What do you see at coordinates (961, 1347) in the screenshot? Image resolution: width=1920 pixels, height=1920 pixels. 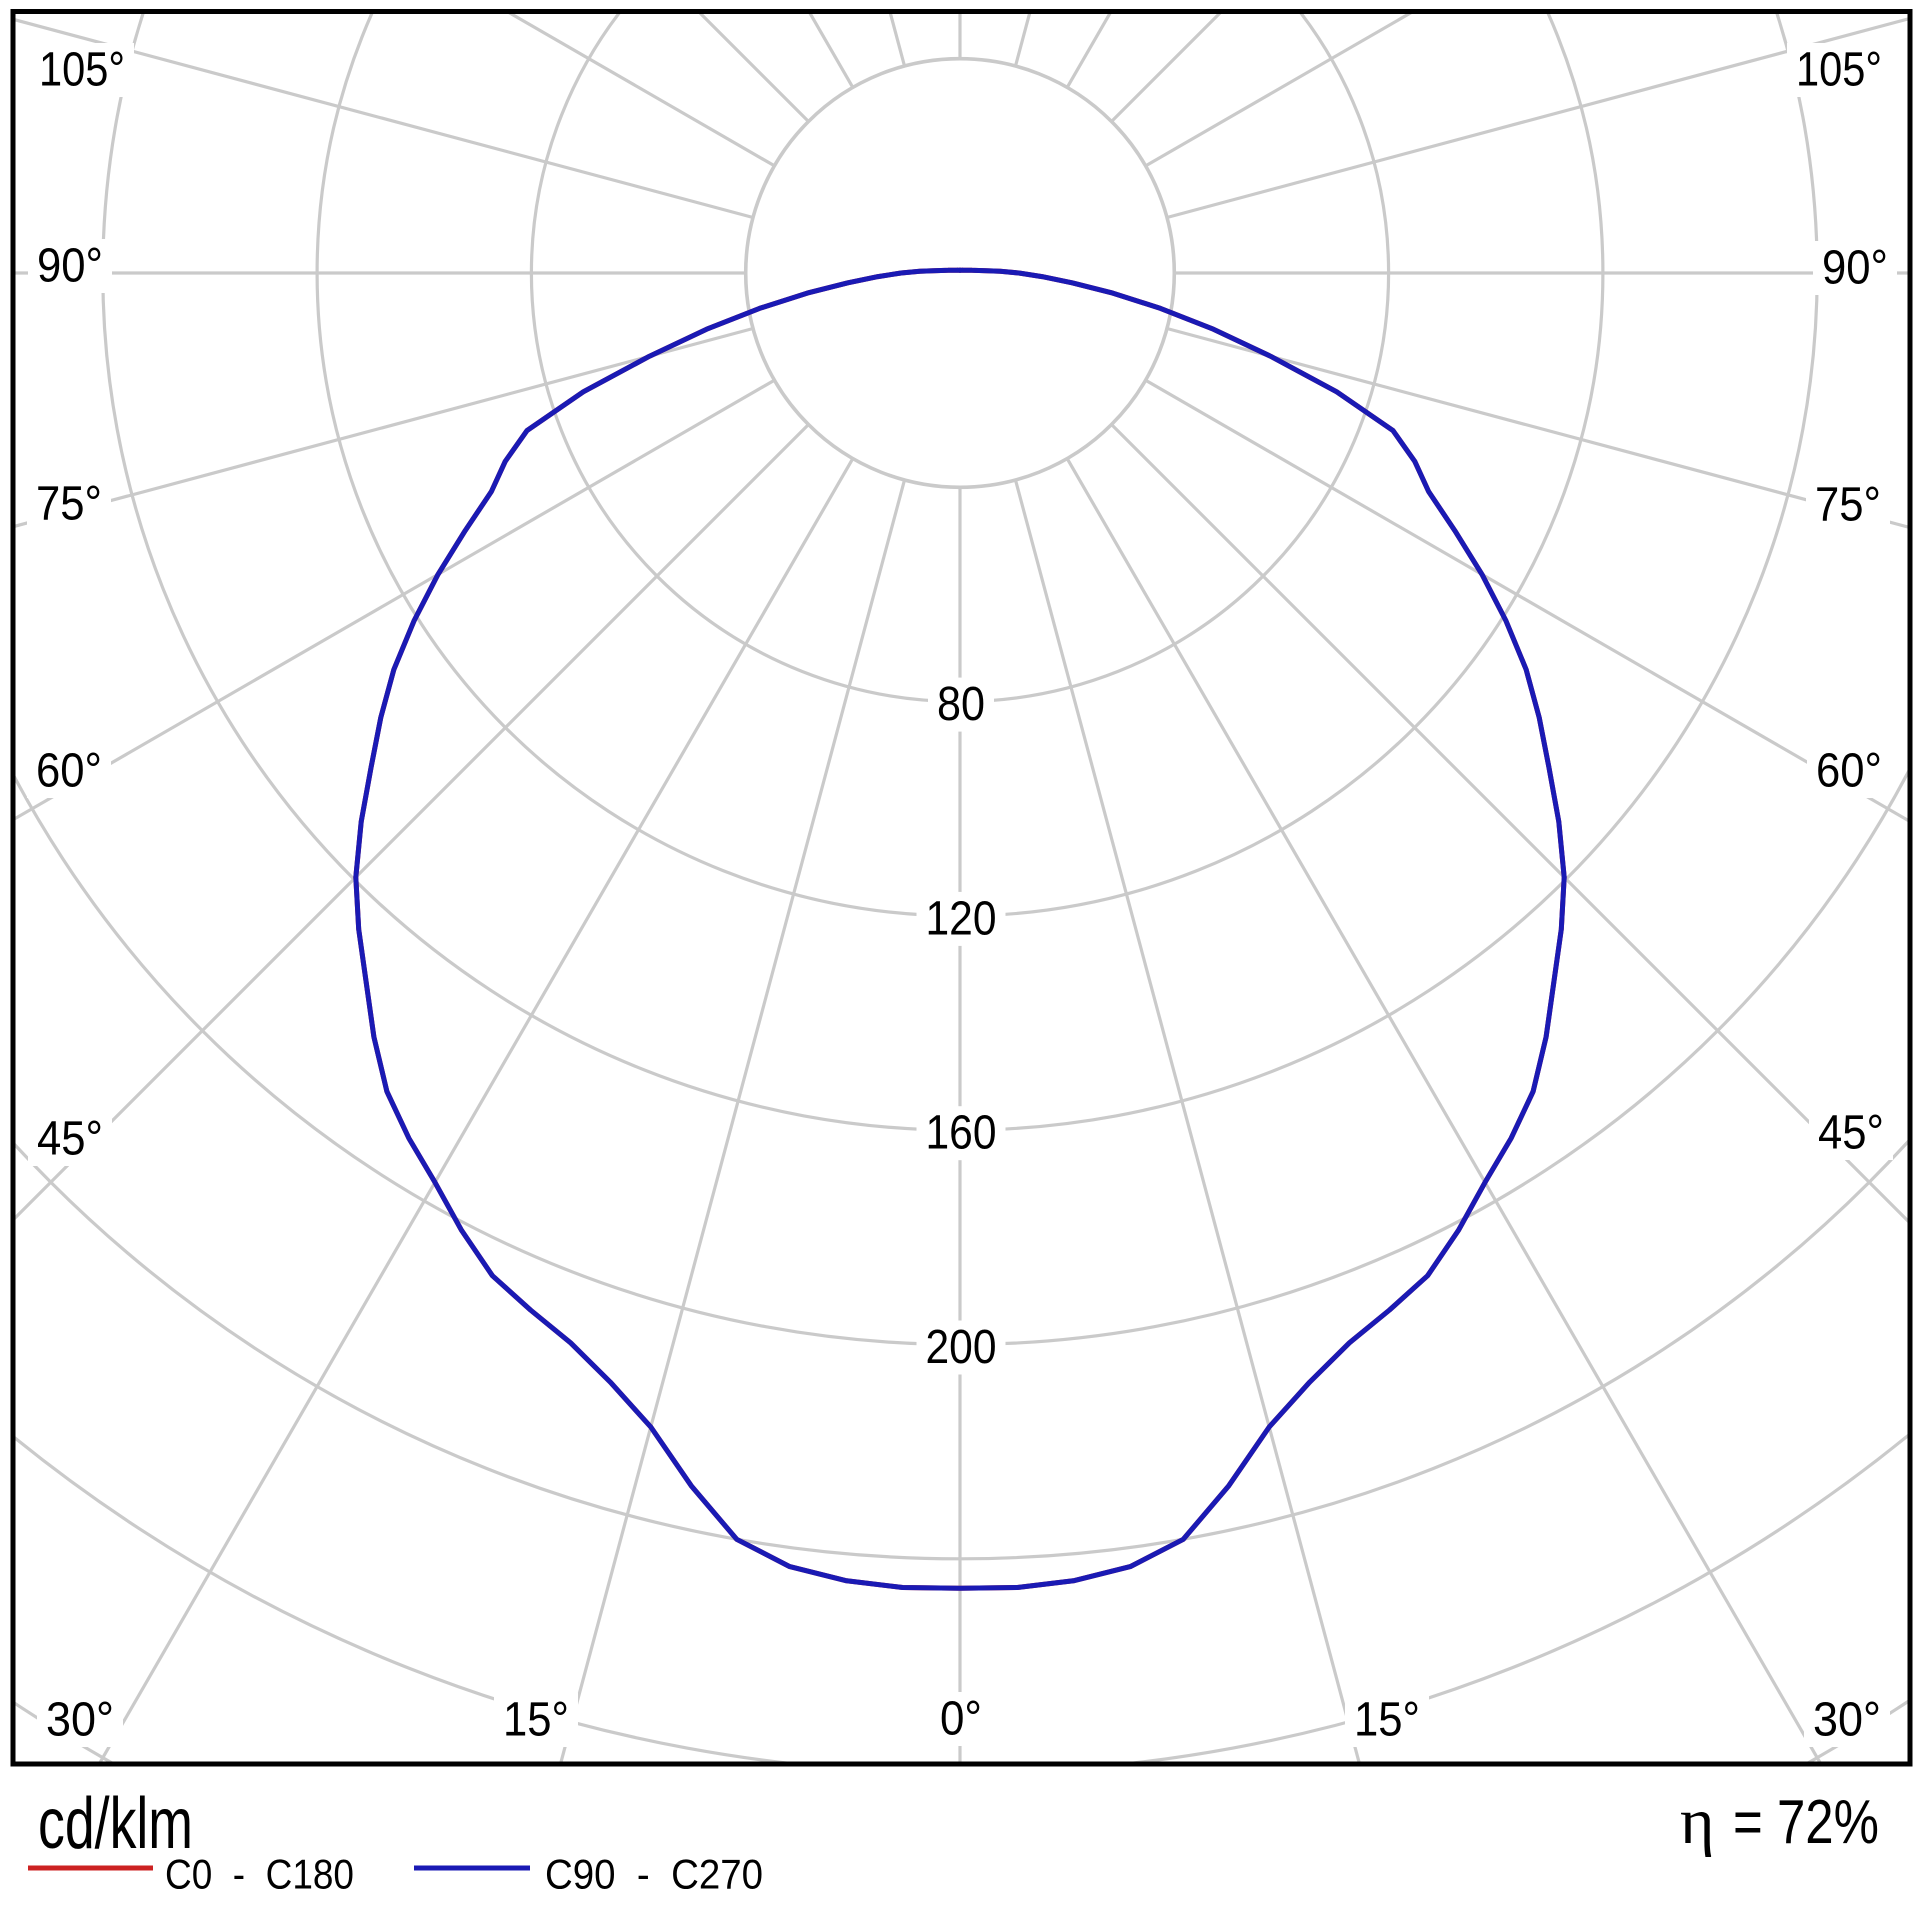 I see `svg-text: 200` at bounding box center [961, 1347].